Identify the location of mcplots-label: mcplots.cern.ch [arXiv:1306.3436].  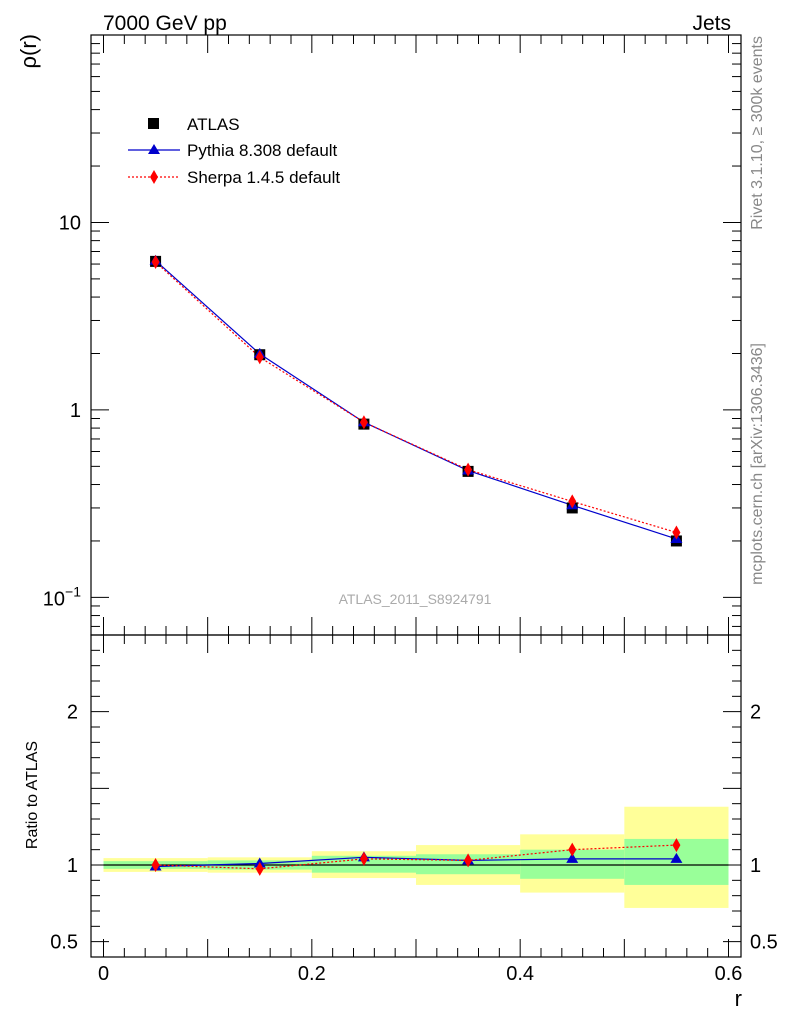
(757, 464).